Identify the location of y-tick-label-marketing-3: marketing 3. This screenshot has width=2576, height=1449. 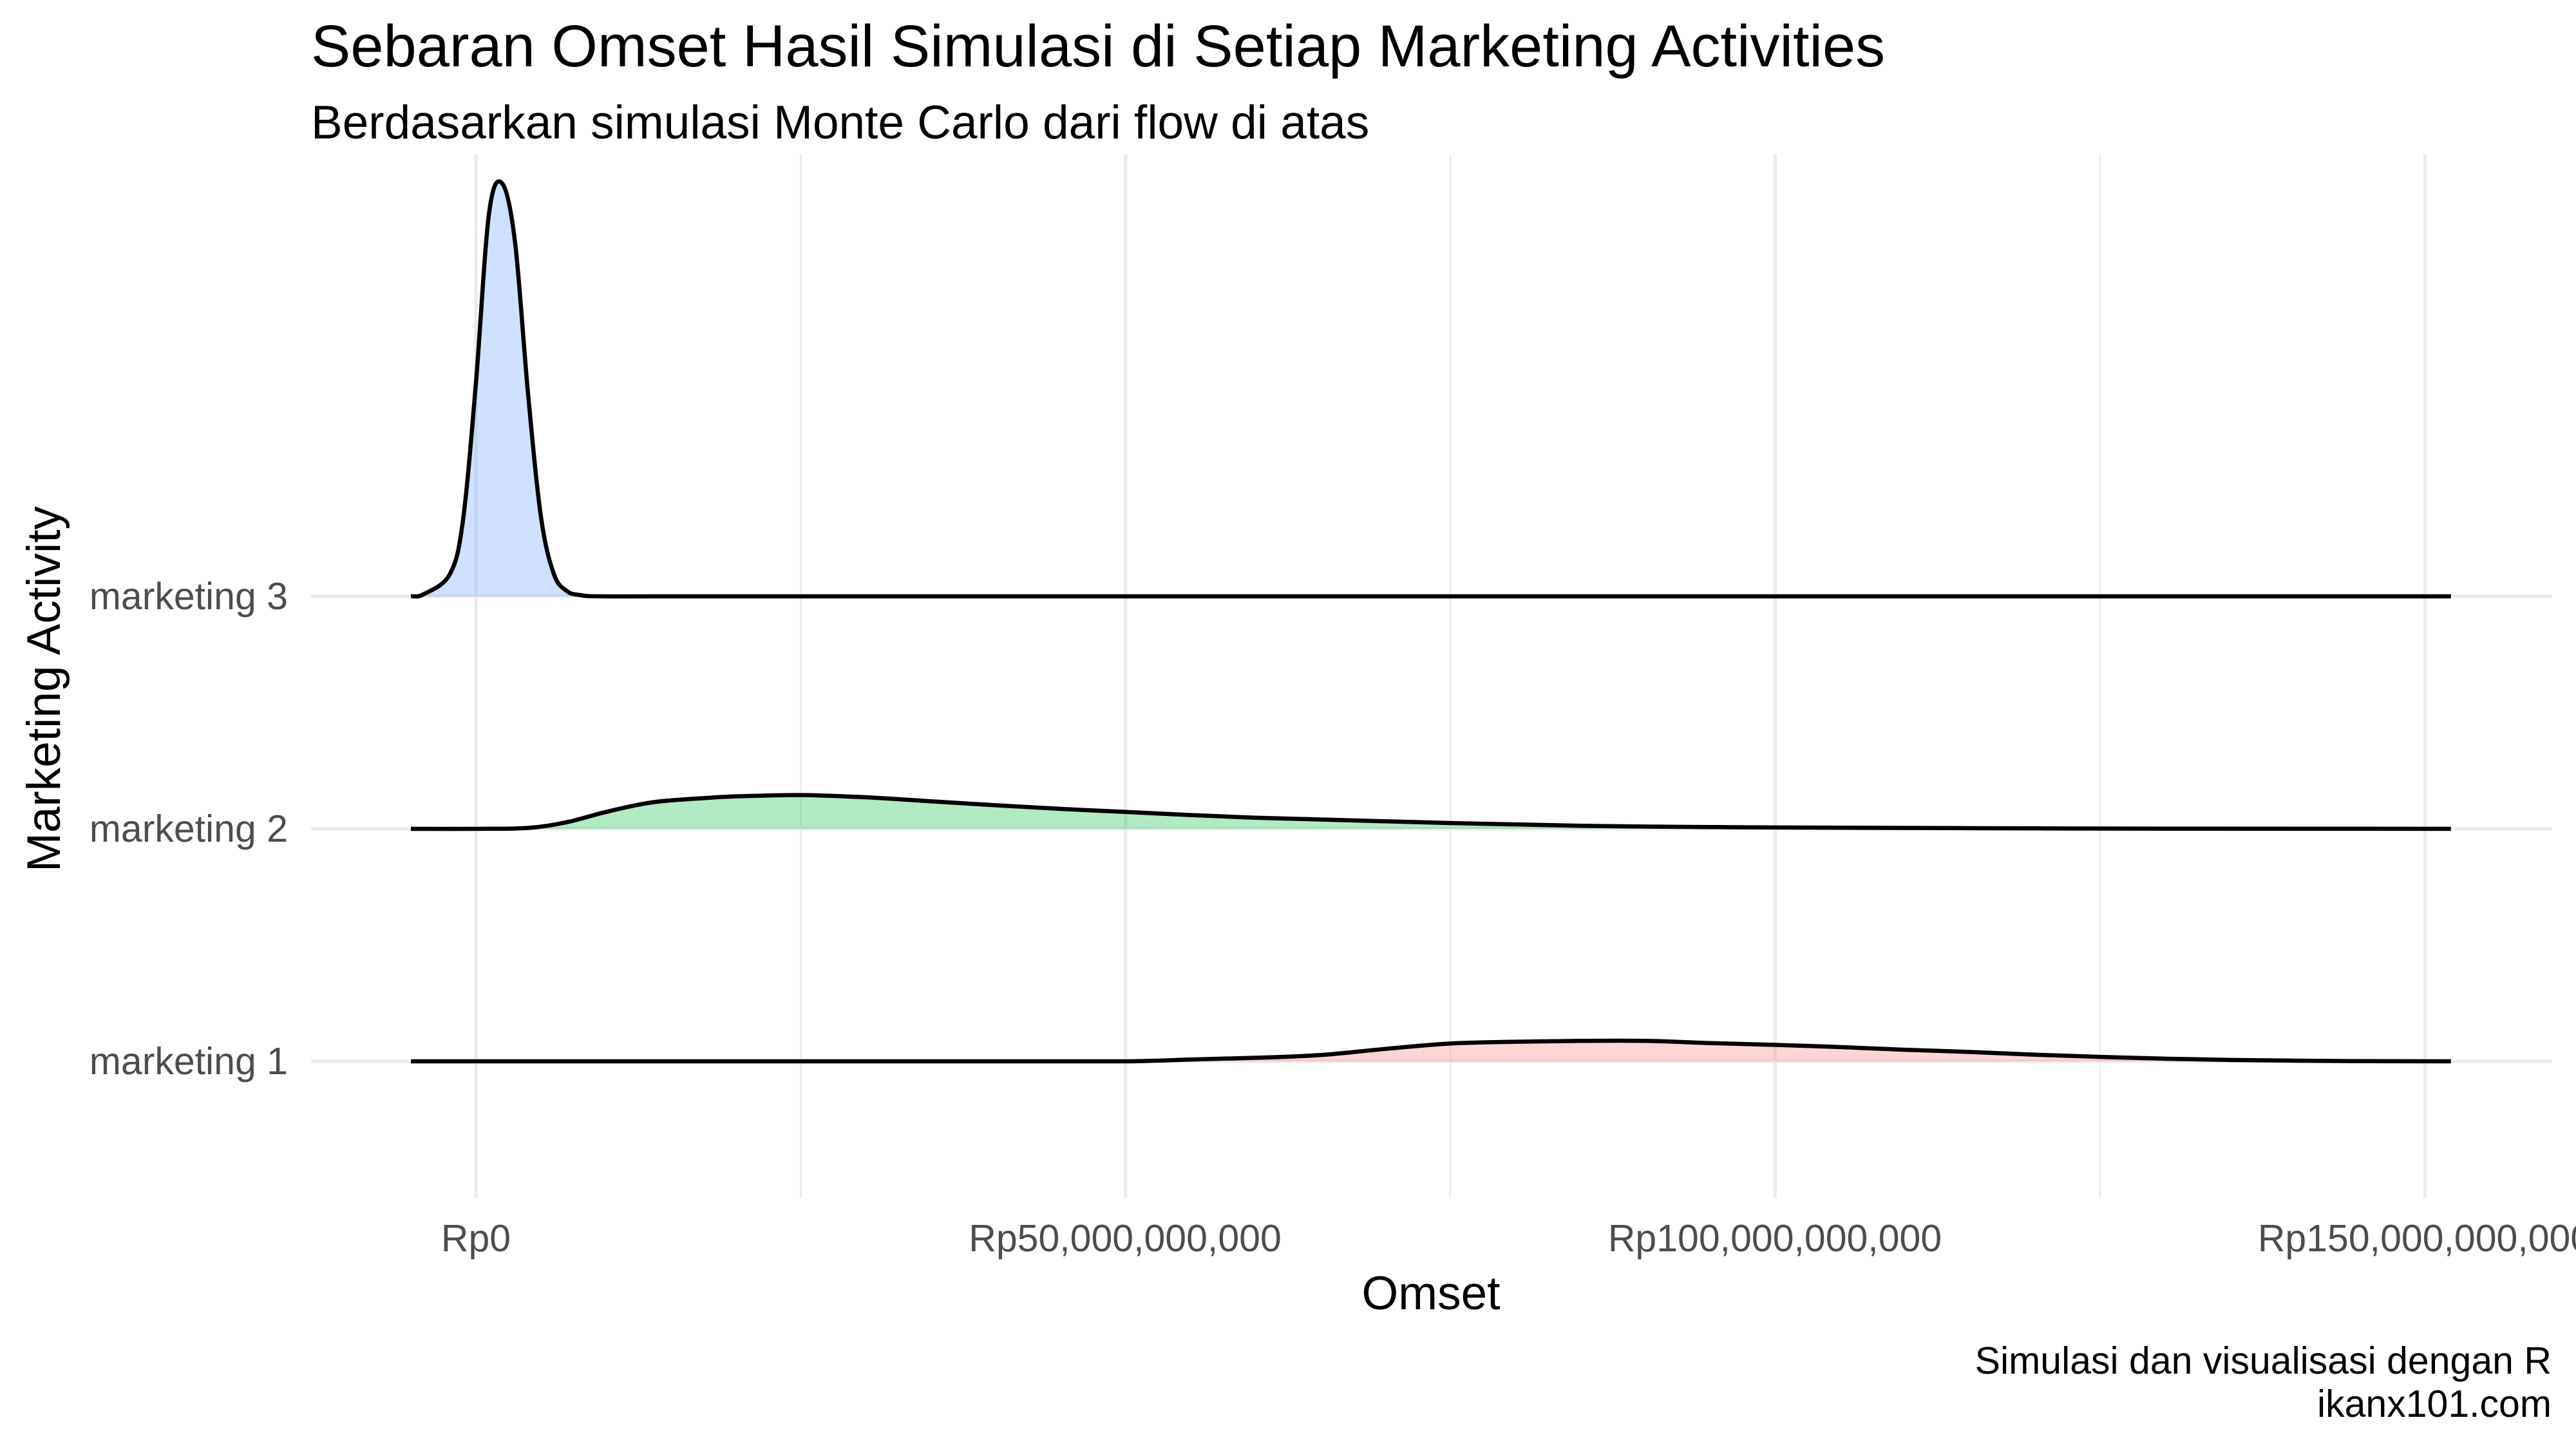
(189, 596).